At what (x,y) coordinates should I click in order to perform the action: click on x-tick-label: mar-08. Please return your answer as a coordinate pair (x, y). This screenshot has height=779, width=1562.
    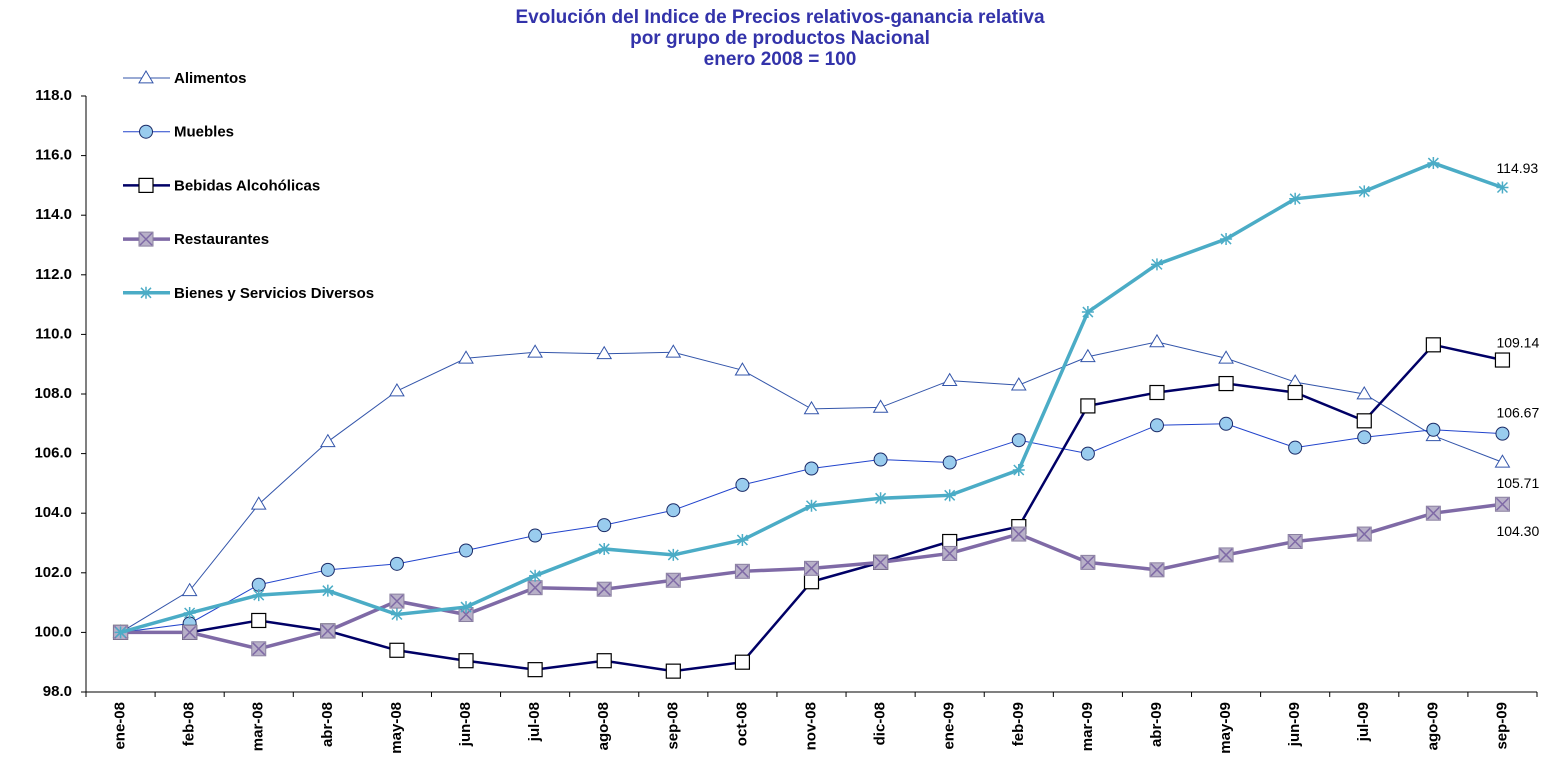
    Looking at the image, I should click on (258, 726).